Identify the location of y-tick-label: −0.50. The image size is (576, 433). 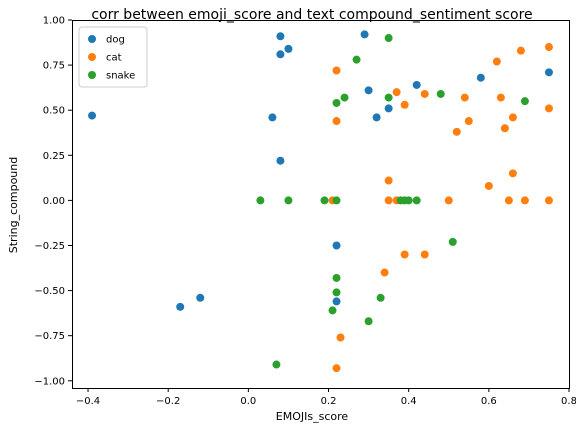
(49, 291).